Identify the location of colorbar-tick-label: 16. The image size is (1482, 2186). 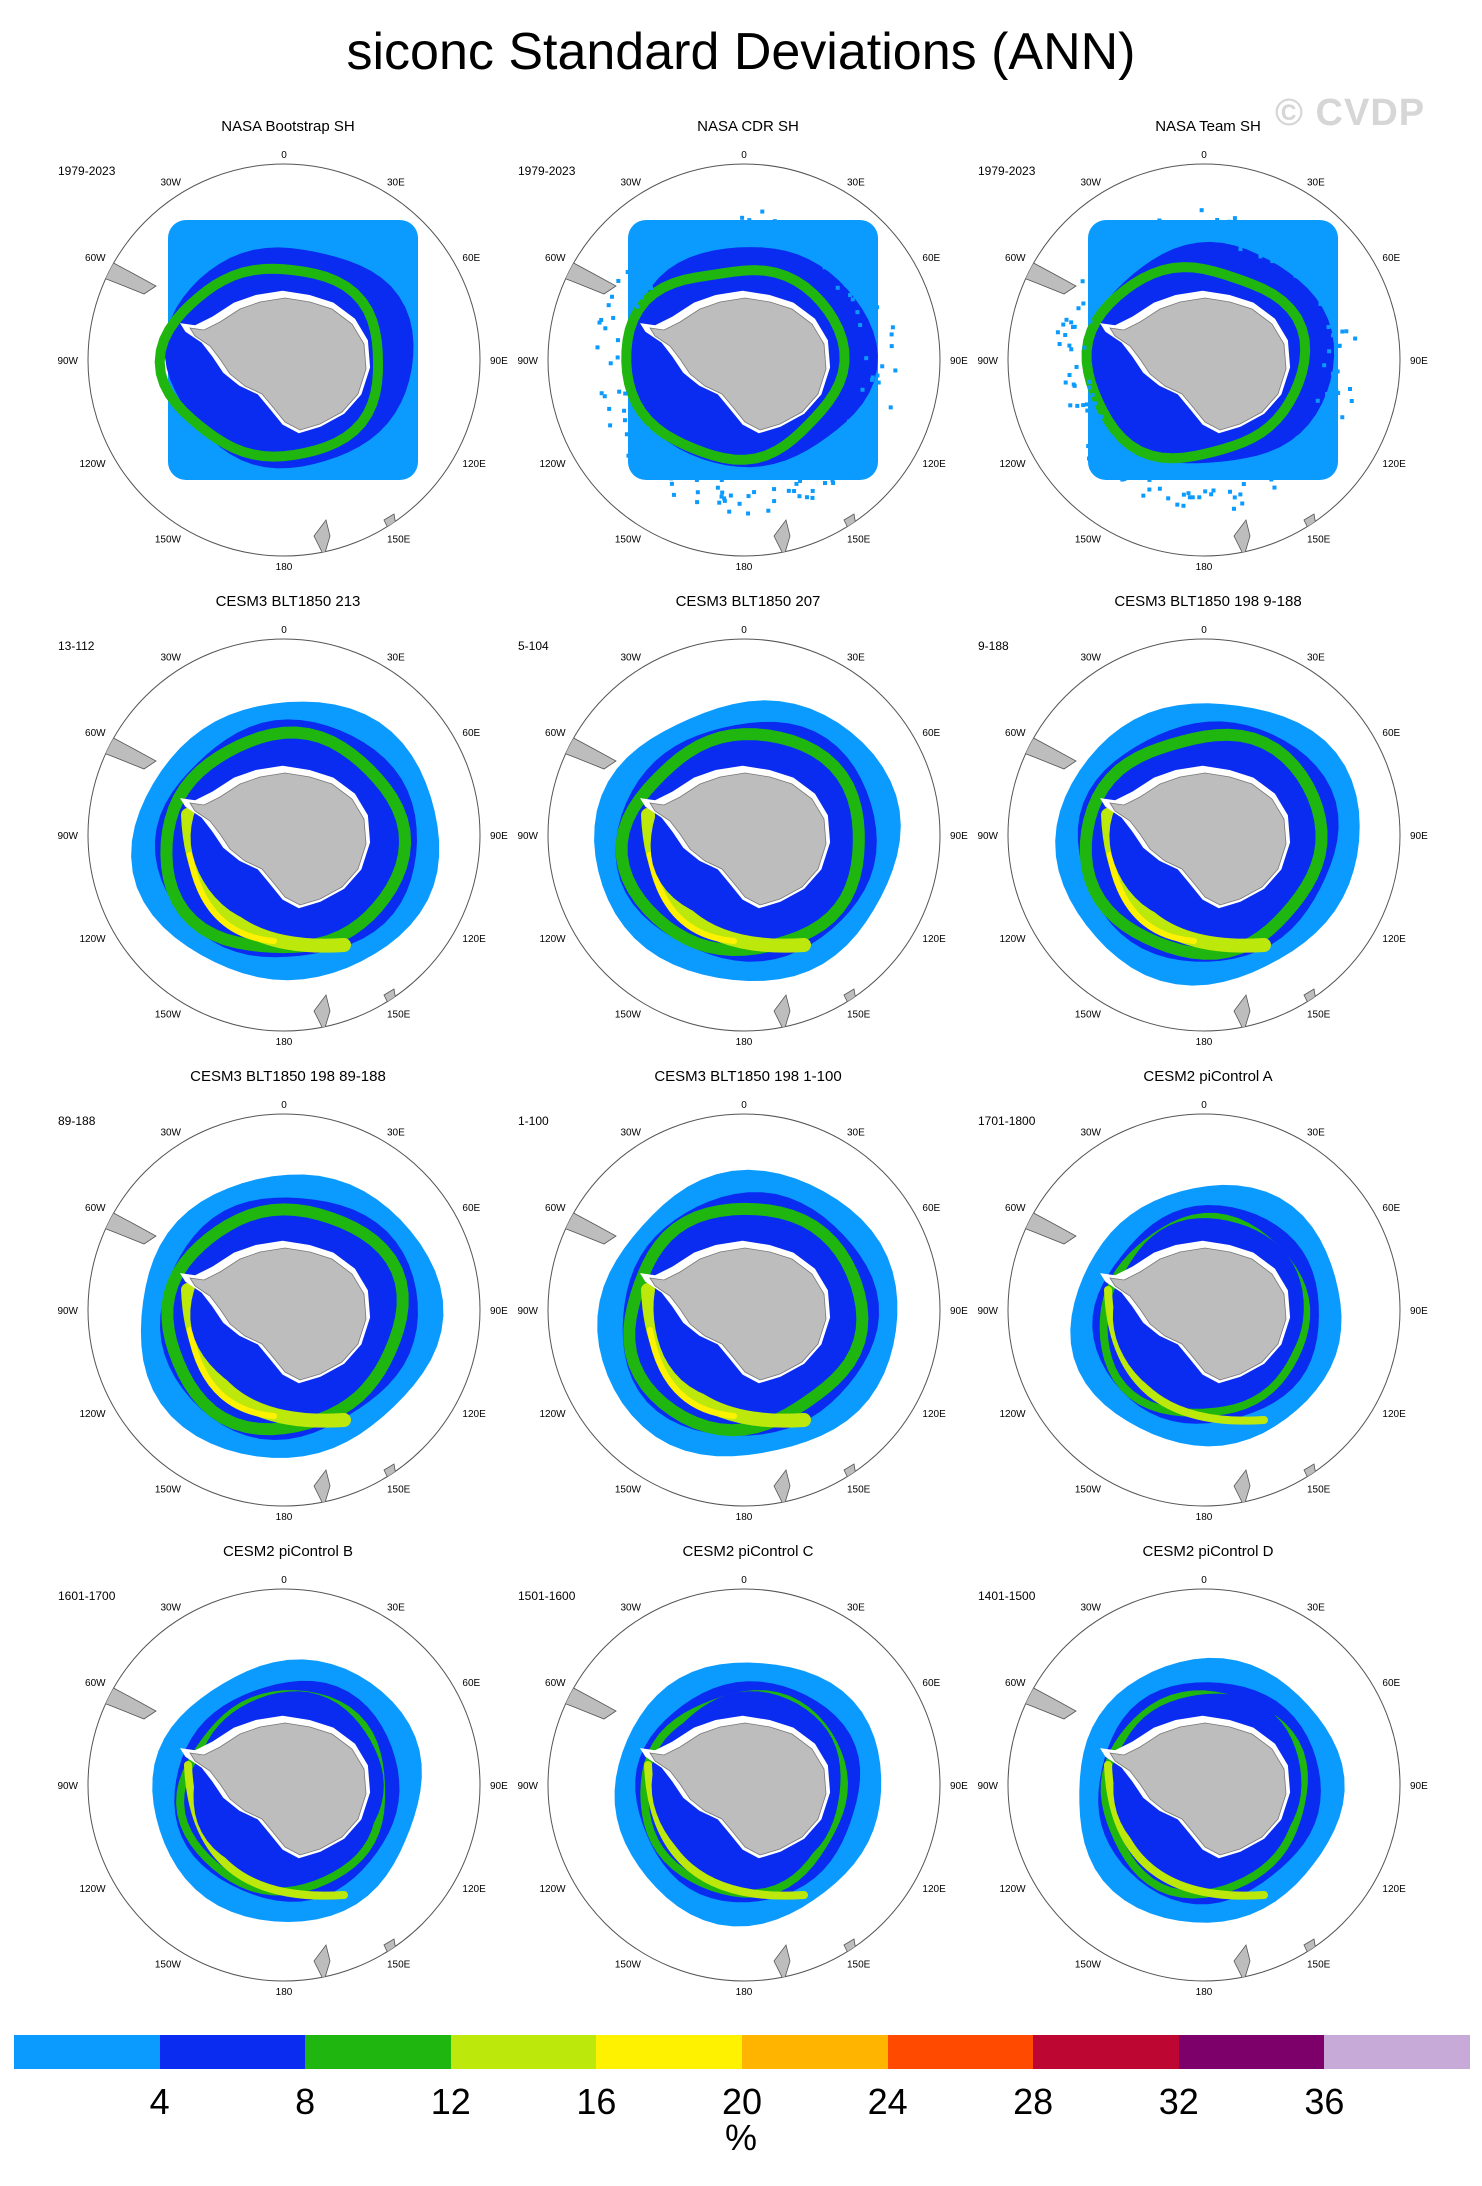
(596, 2101).